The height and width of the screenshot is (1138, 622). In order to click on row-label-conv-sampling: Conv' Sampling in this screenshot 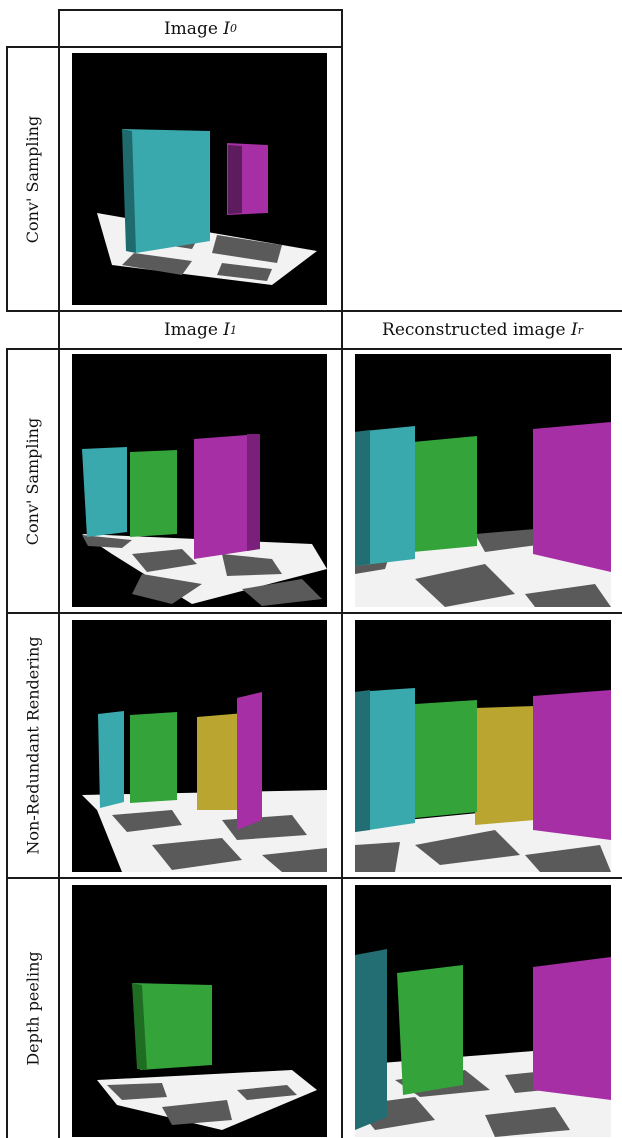, I will do `click(33, 481)`.